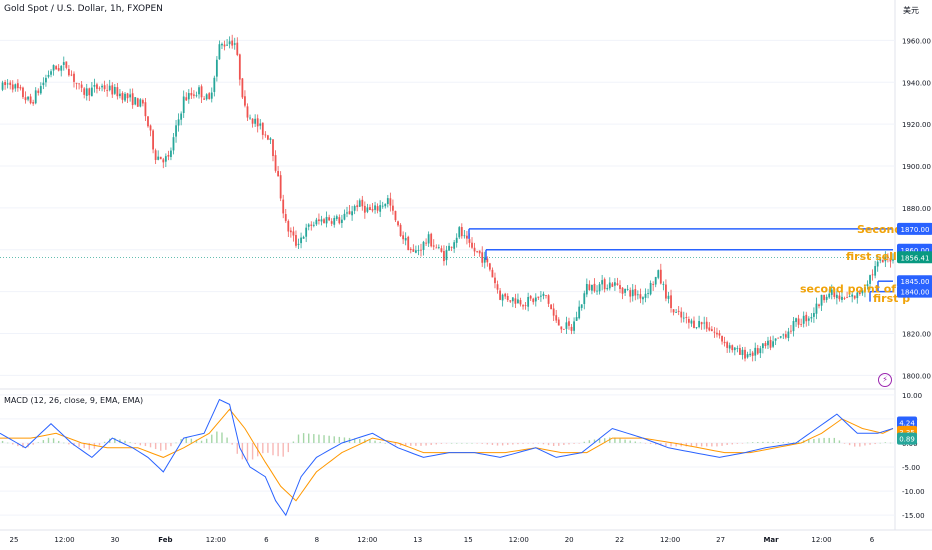  I want to click on lightning-icon: ⚡, so click(885, 380).